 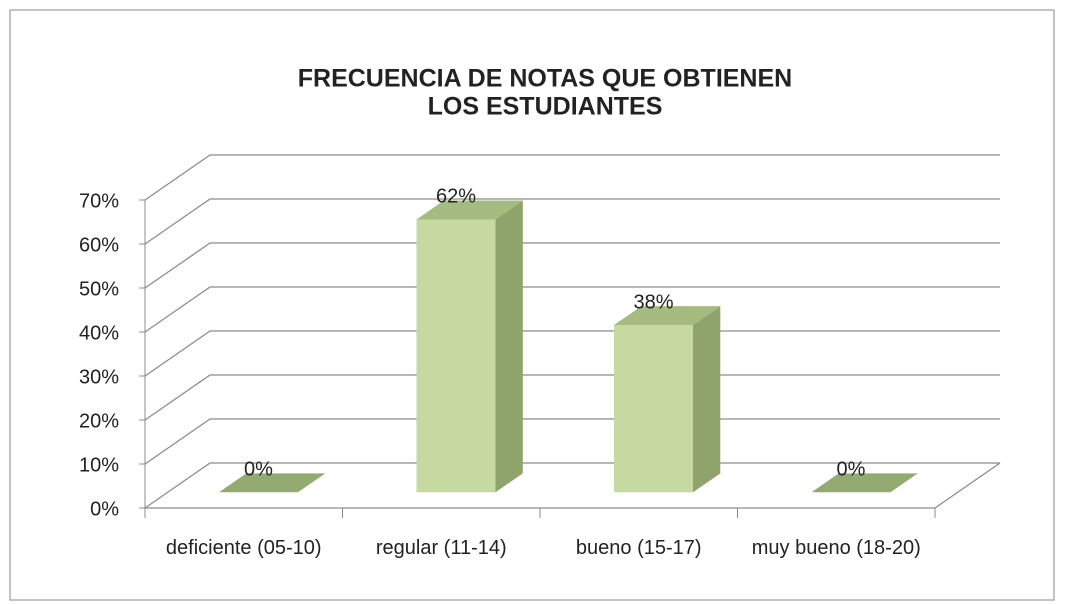 What do you see at coordinates (99, 333) in the screenshot?
I see `y-tick-label: 40%` at bounding box center [99, 333].